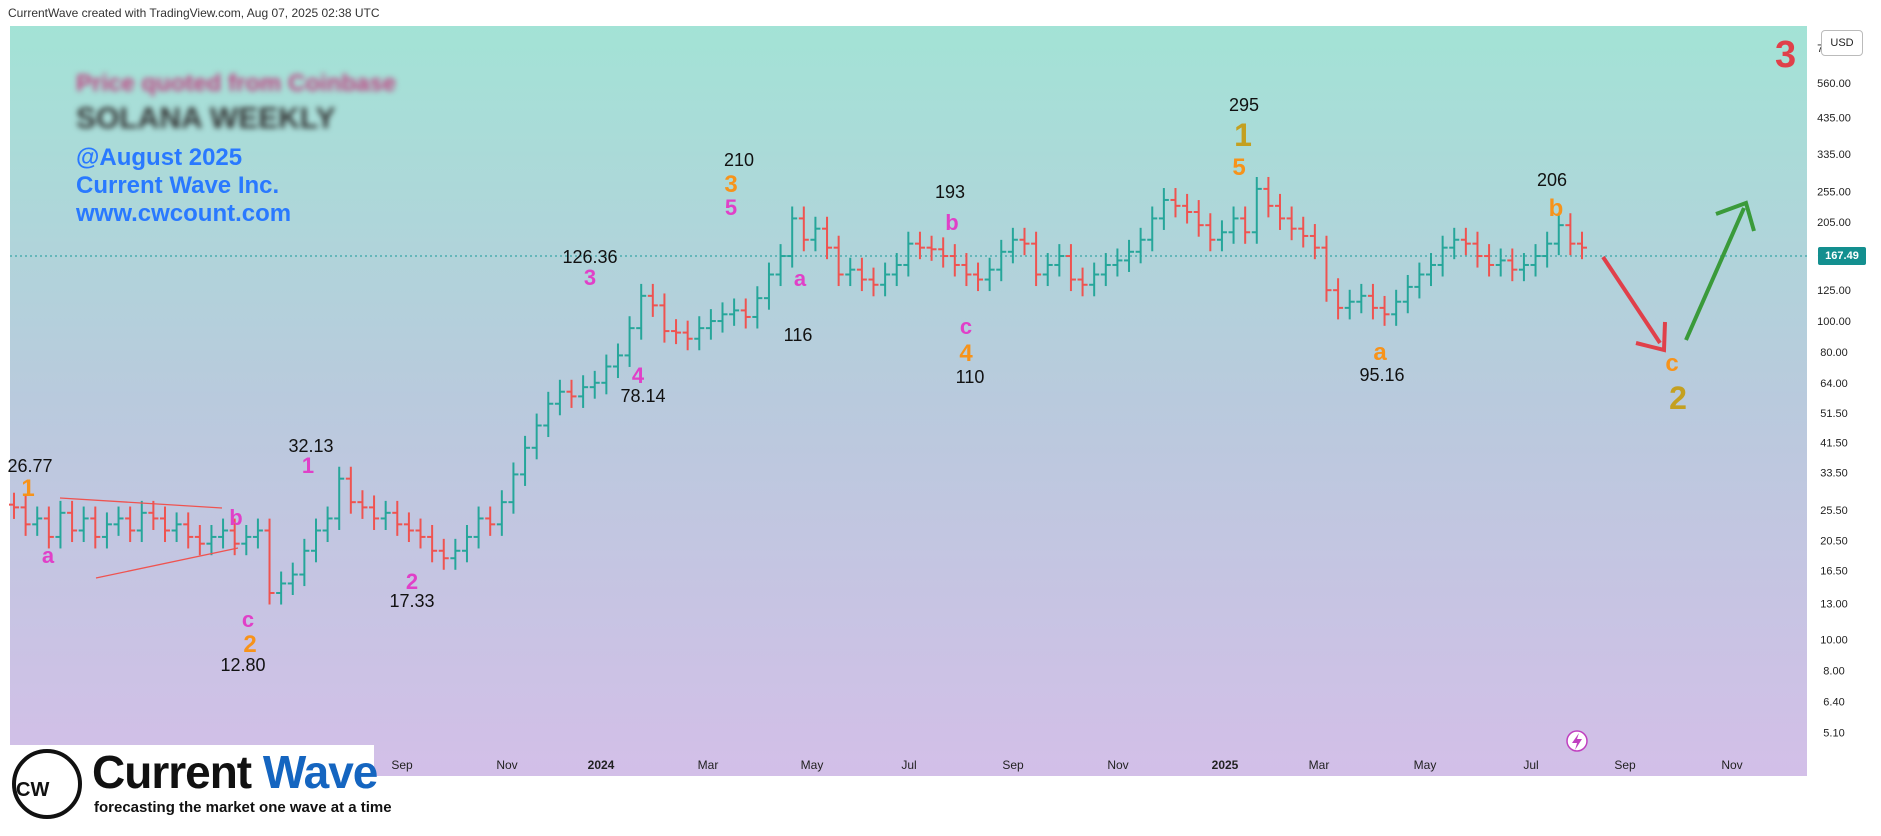 The width and height of the screenshot is (1881, 836). I want to click on wave-label-orange: 5, so click(1238, 167).